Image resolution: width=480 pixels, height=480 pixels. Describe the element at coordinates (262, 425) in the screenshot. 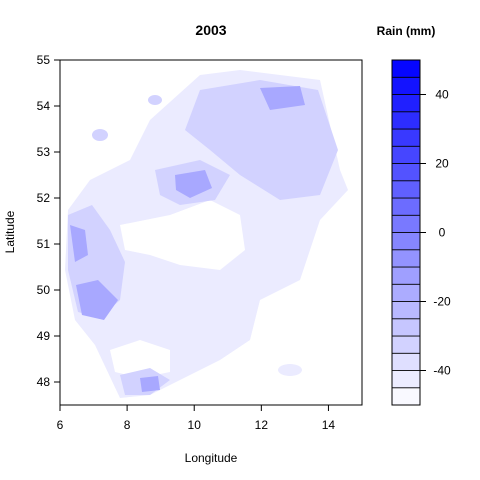

I see `x-tick-label: 12` at that location.